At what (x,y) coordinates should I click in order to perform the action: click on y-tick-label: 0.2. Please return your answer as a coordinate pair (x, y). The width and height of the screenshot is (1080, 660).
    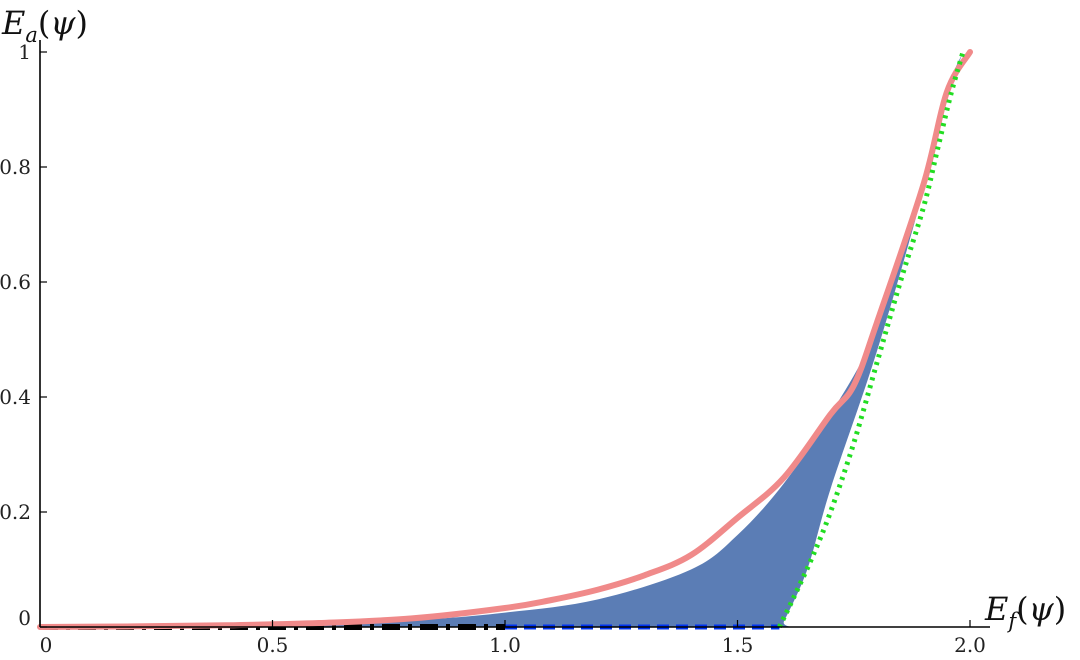
    Looking at the image, I should click on (15, 512).